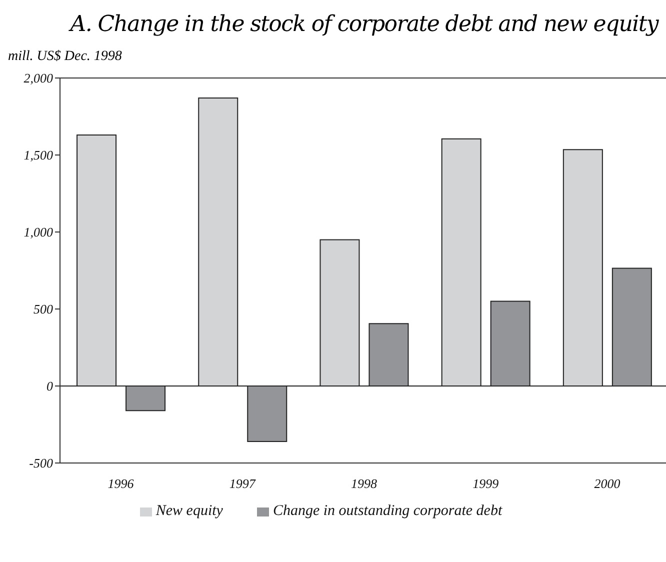 The width and height of the screenshot is (666, 562). What do you see at coordinates (242, 484) in the screenshot?
I see `x-tick-label: 1997` at bounding box center [242, 484].